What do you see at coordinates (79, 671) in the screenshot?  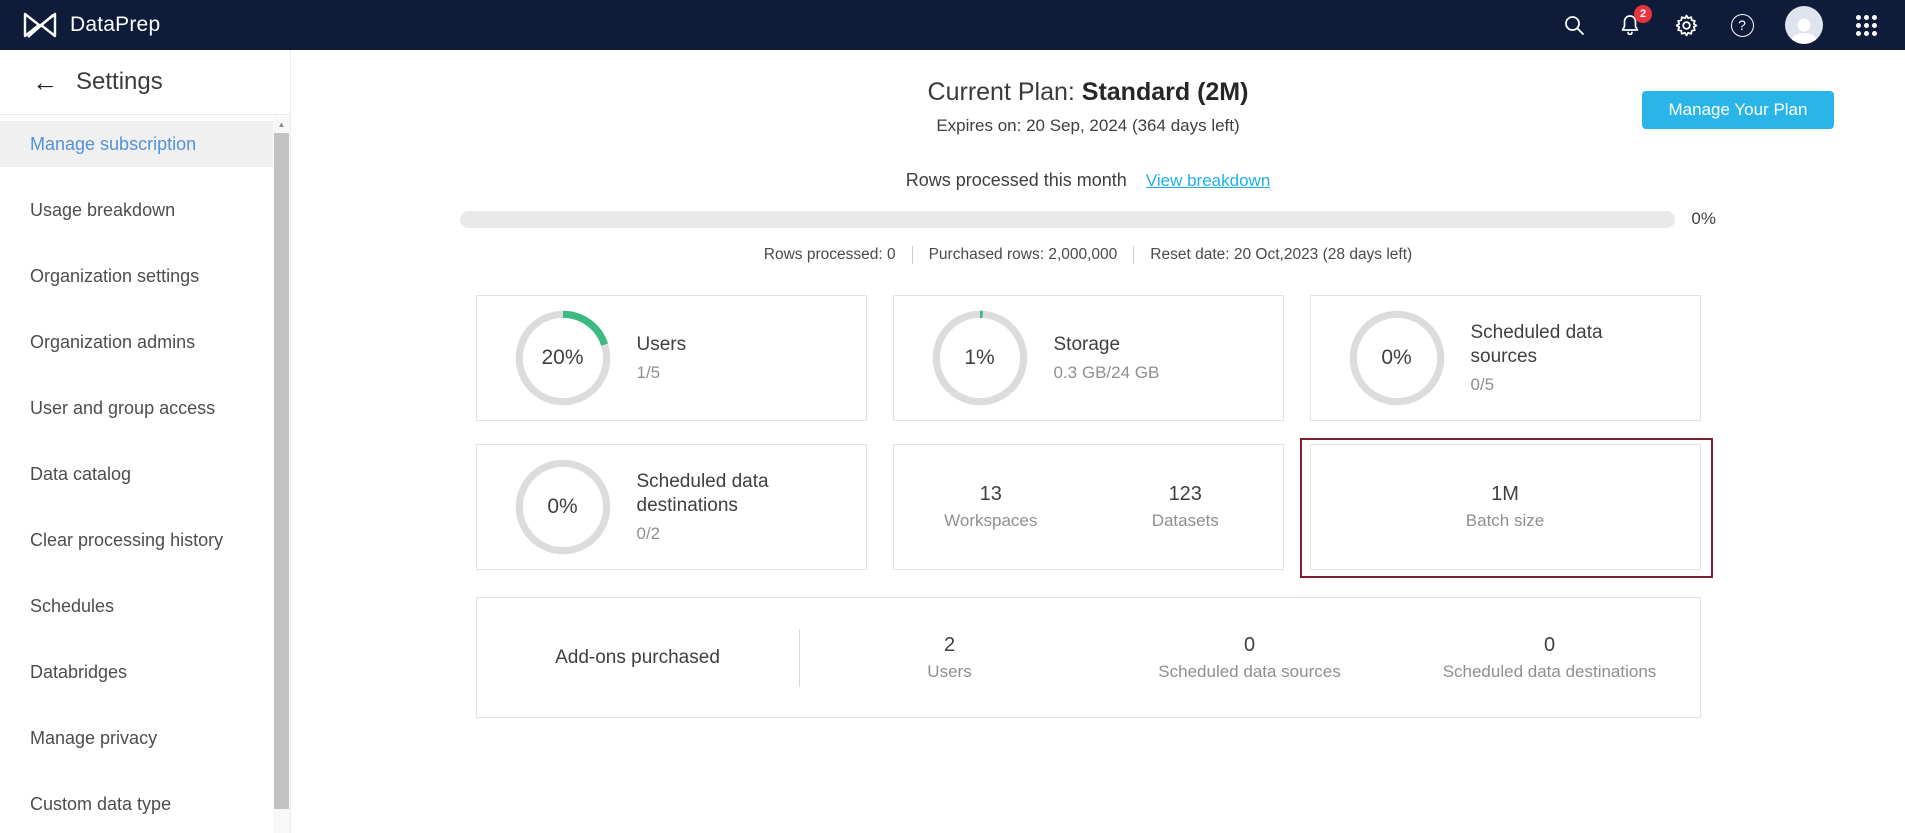 I see `sidebar-item-databridges: Databridges` at bounding box center [79, 671].